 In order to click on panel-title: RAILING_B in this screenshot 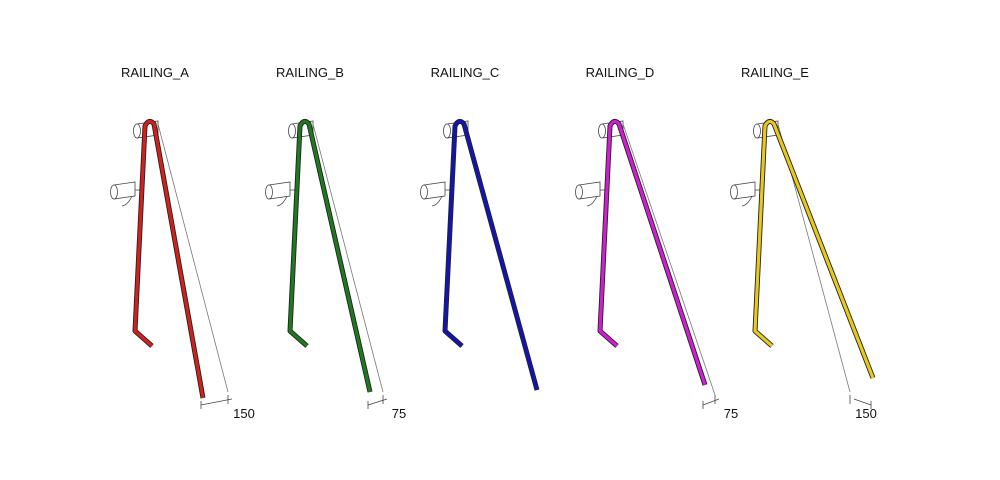, I will do `click(310, 72)`.